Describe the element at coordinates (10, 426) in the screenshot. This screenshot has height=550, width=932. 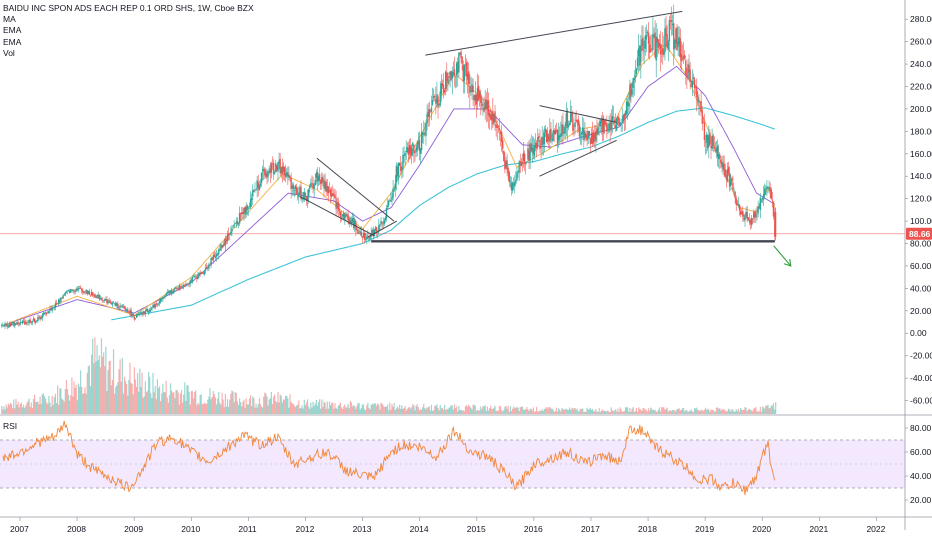
I see `rsi-pane-label: RSI` at that location.